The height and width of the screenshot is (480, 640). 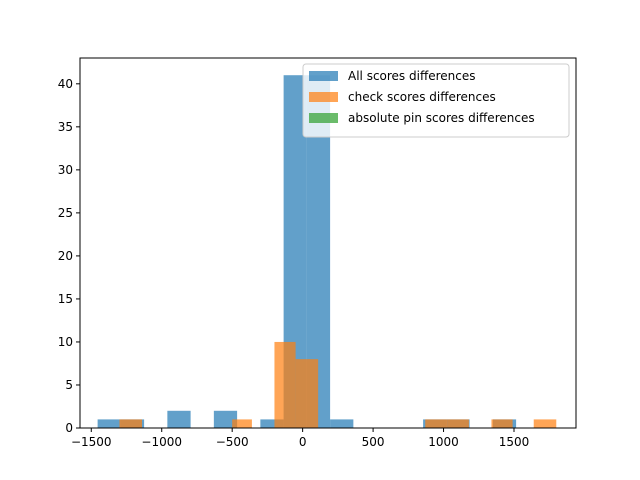 What do you see at coordinates (303, 442) in the screenshot?
I see `x-tick-label: 0` at bounding box center [303, 442].